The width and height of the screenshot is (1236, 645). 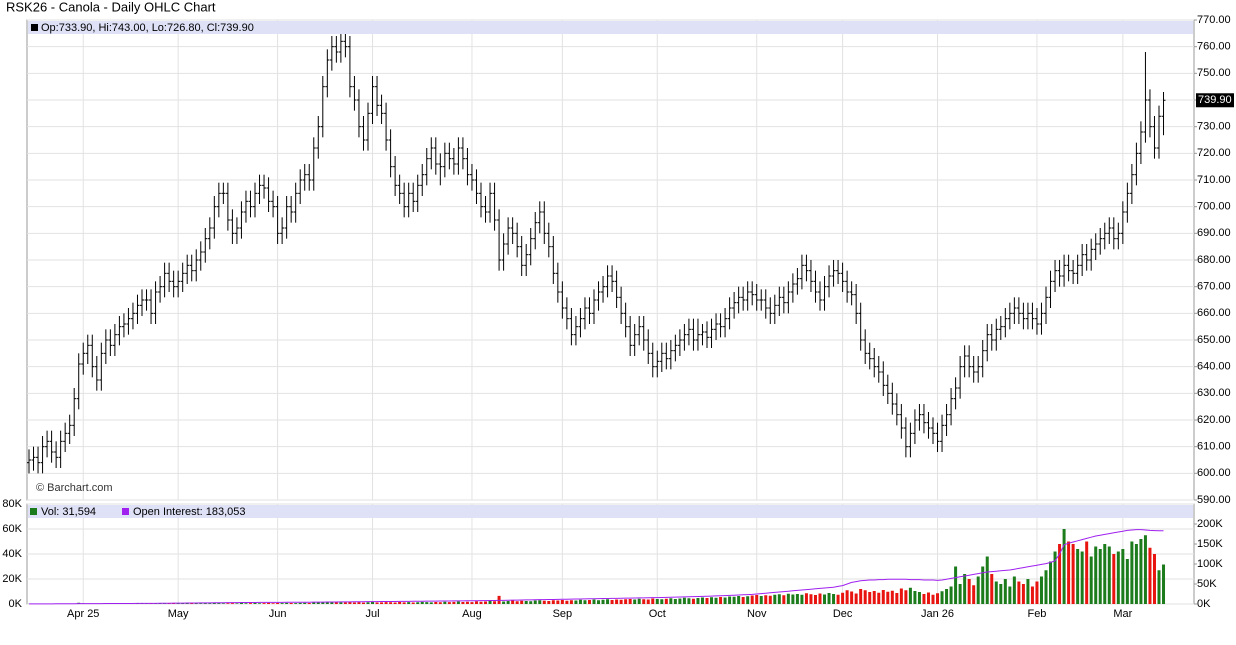 I want to click on x-tick-label: Sep, so click(x=563, y=614).